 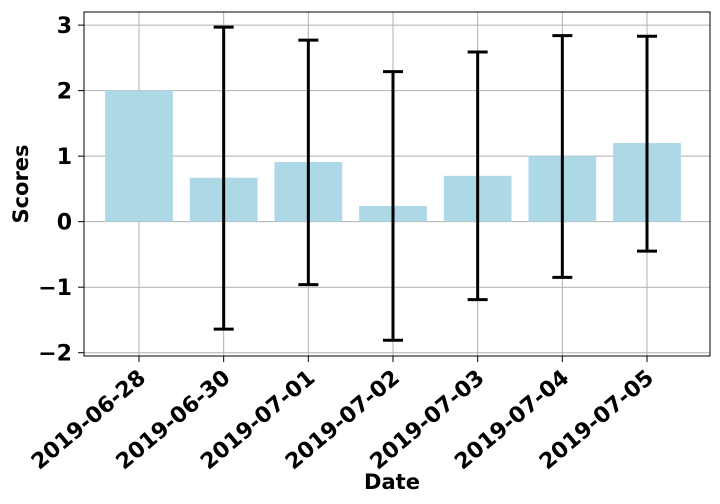 What do you see at coordinates (64, 157) in the screenshot?
I see `y-tick-label: 1` at bounding box center [64, 157].